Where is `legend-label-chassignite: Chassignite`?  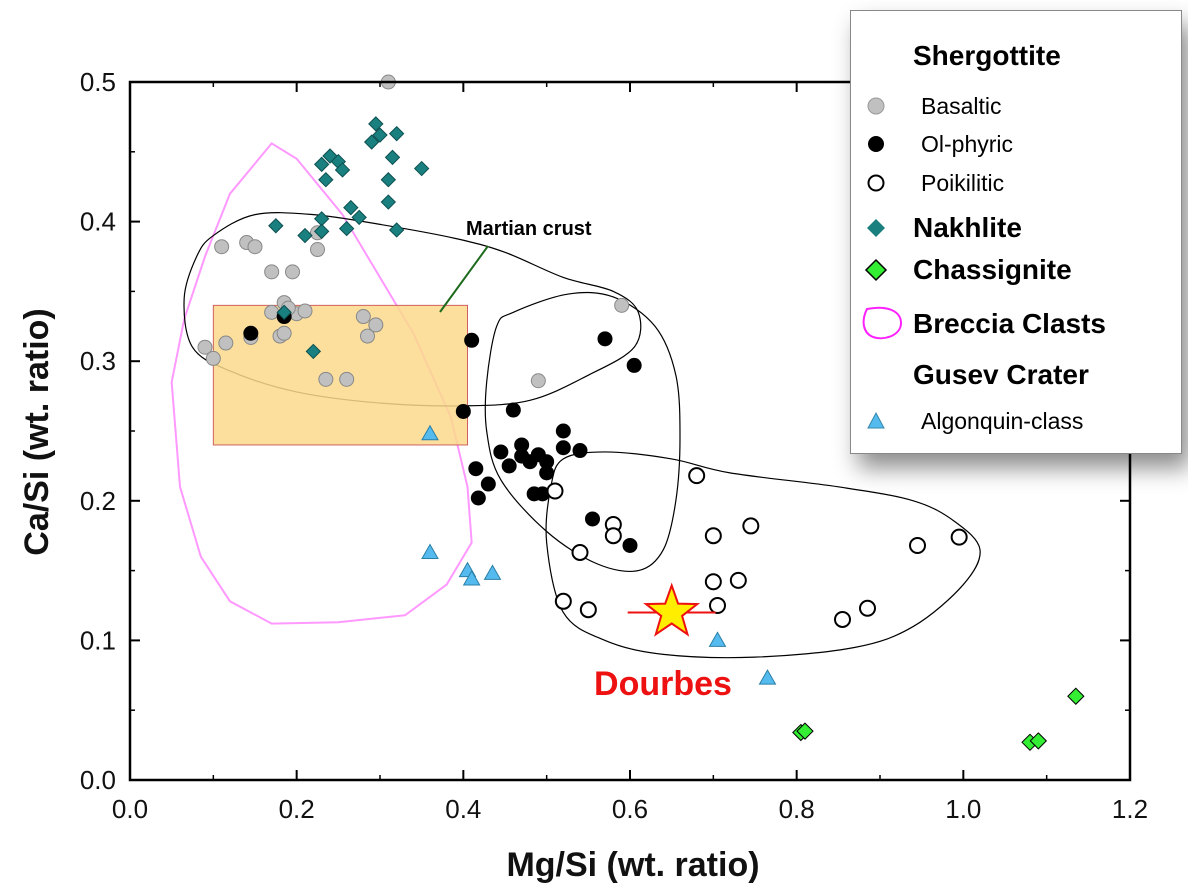 legend-label-chassignite: Chassignite is located at coordinates (992, 269).